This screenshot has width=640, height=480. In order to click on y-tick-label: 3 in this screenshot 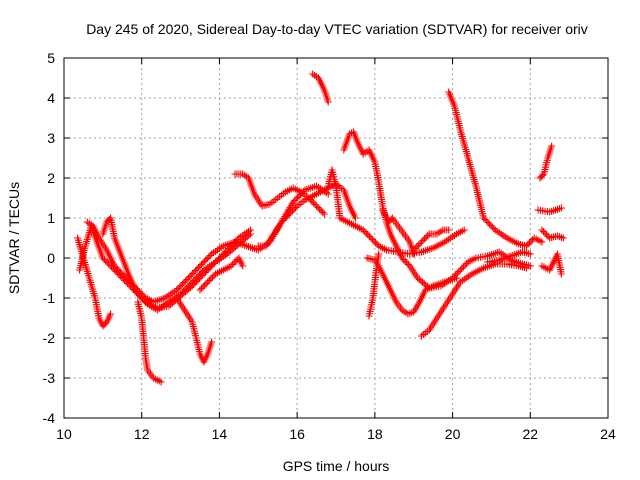, I will do `click(51, 138)`.